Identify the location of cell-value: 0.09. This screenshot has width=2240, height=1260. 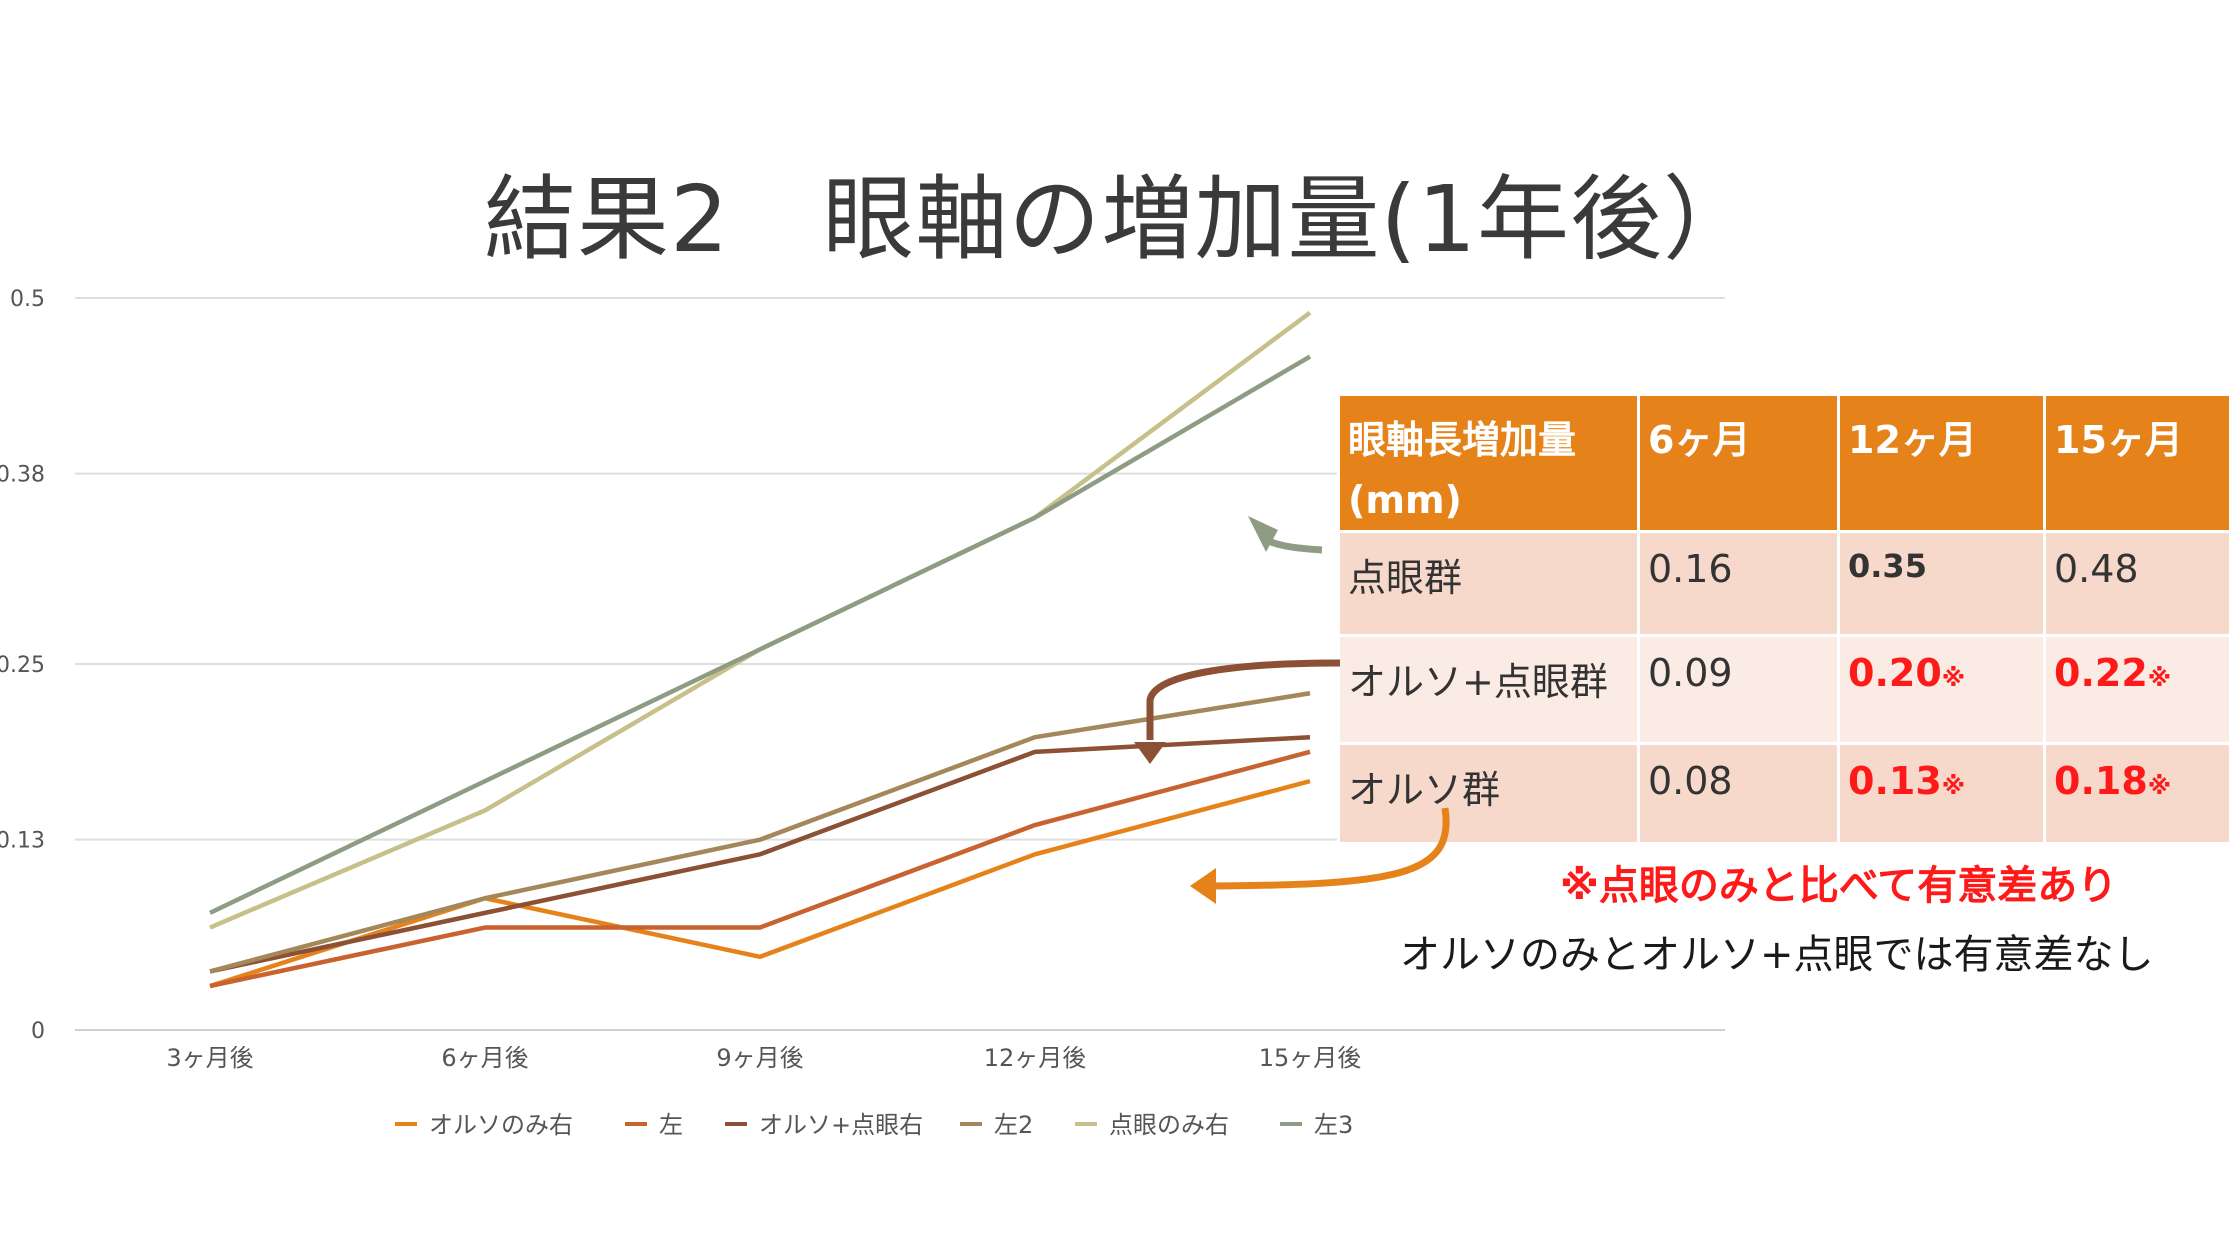
(1738, 689).